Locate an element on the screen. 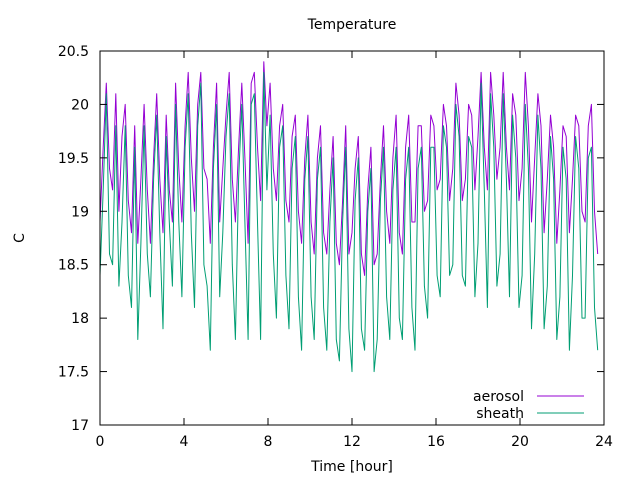 The width and height of the screenshot is (640, 480). legend-label-sheath: sheath is located at coordinates (500, 414).